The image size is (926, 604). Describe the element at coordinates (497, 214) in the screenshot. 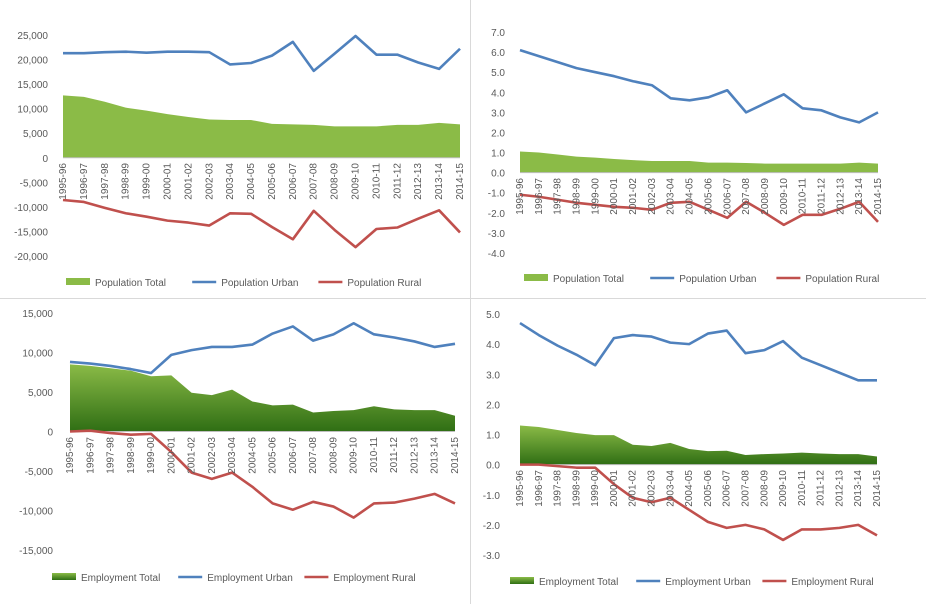

I see `y-tick-label: -2.0` at that location.